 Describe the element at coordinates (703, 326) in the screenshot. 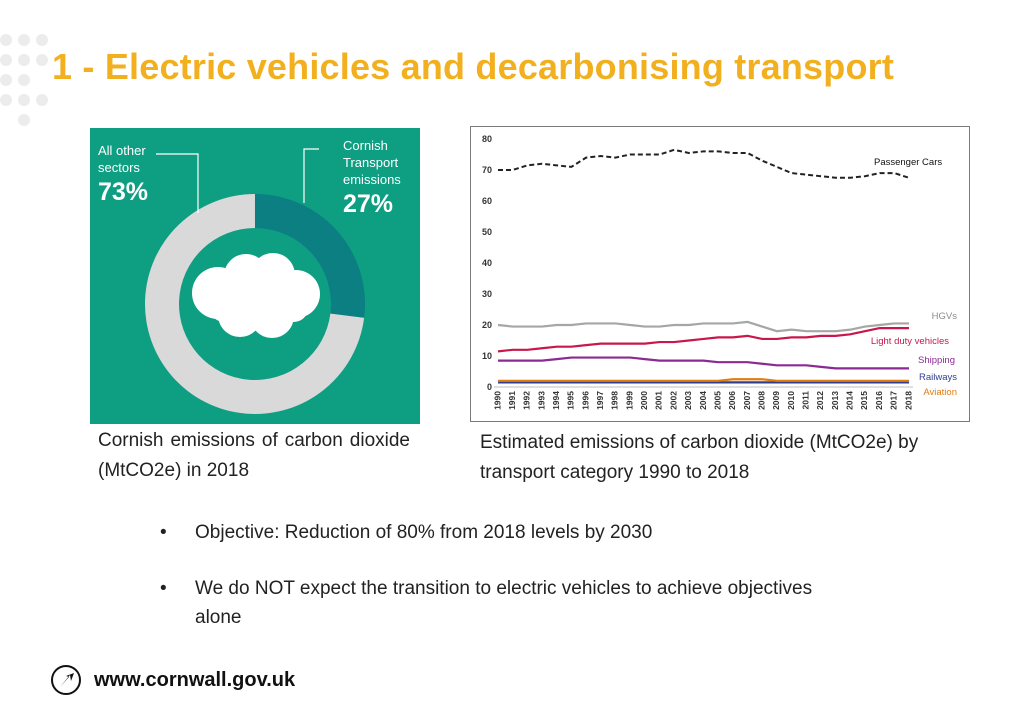

I see `series-line-hgvs` at that location.